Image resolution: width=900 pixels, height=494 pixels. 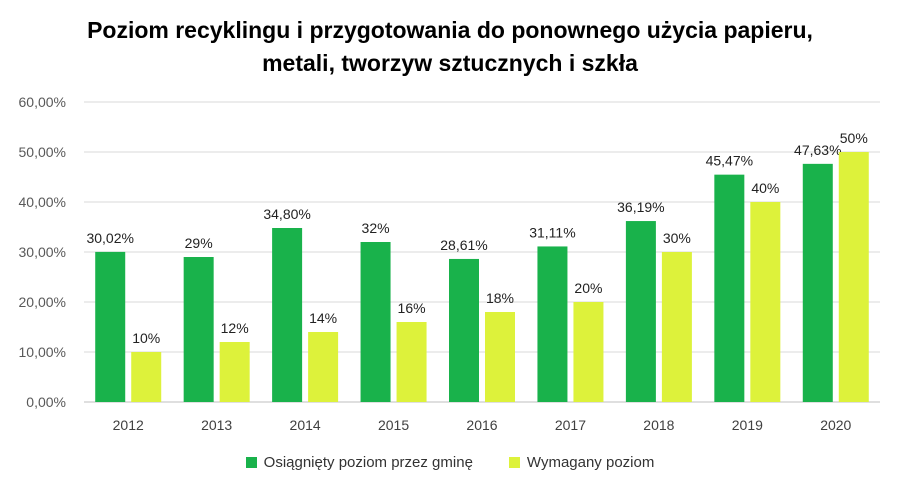 I want to click on y-tick-label: 20,00%, so click(x=42, y=302).